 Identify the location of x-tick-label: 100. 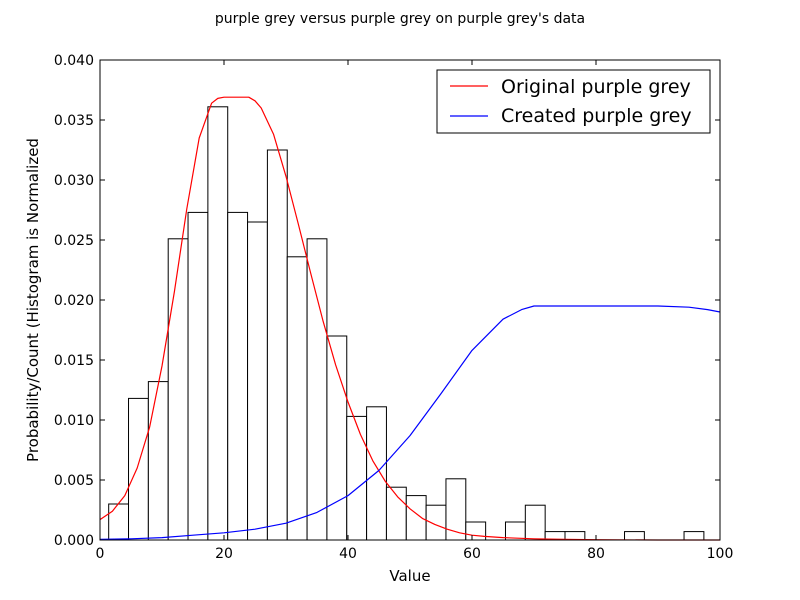
(720, 554).